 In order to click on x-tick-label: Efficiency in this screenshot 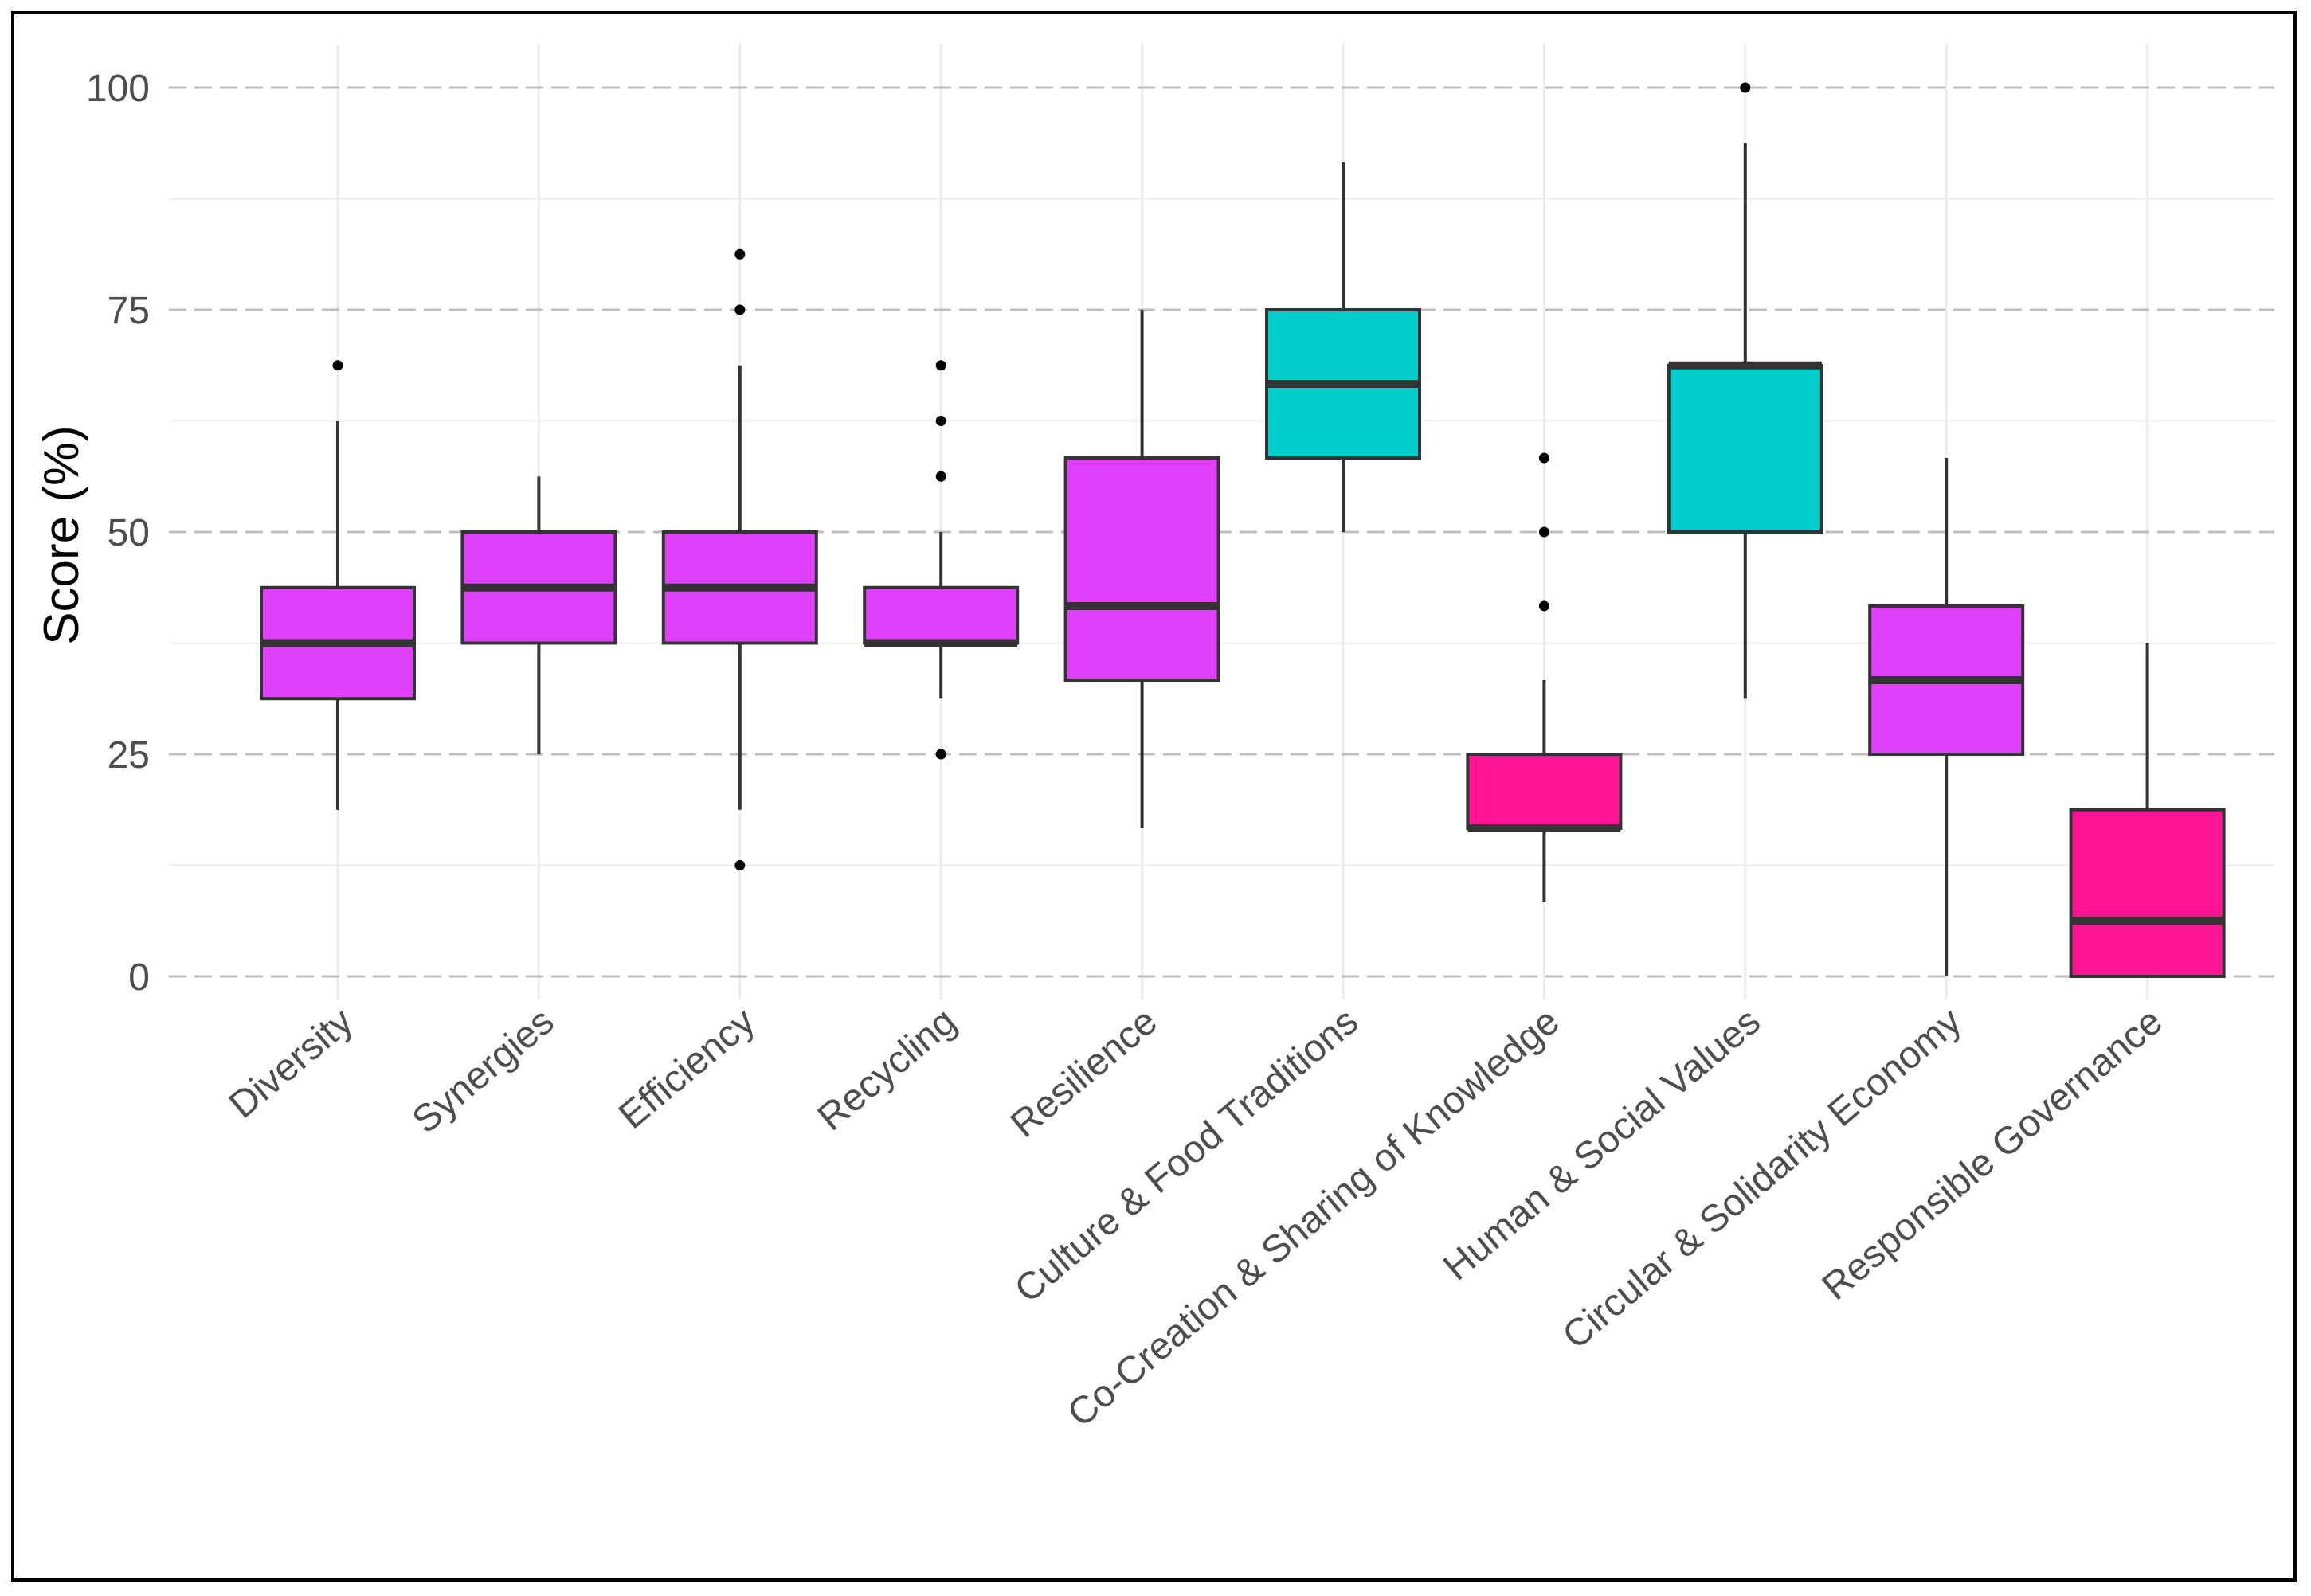, I will do `click(687, 1068)`.